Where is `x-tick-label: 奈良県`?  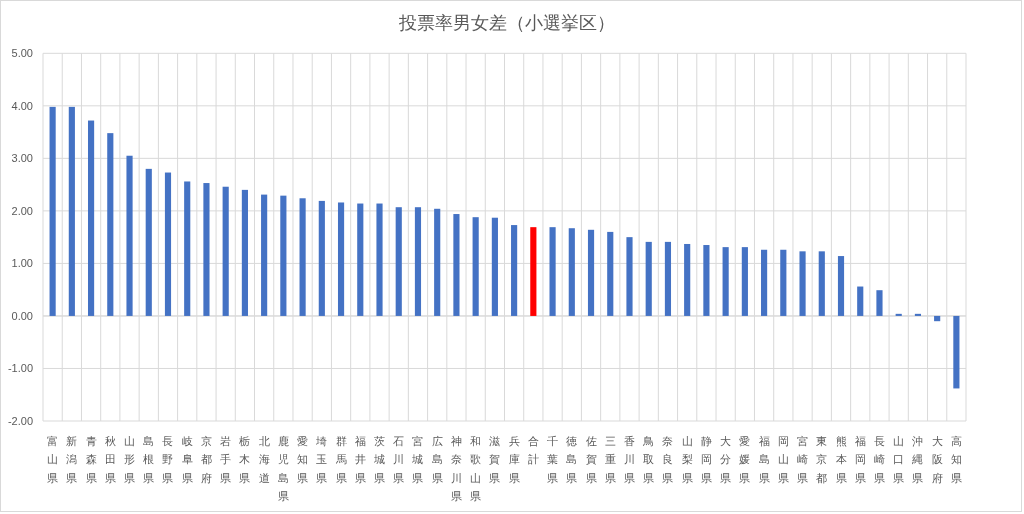
x-tick-label: 奈良県 is located at coordinates (668, 459).